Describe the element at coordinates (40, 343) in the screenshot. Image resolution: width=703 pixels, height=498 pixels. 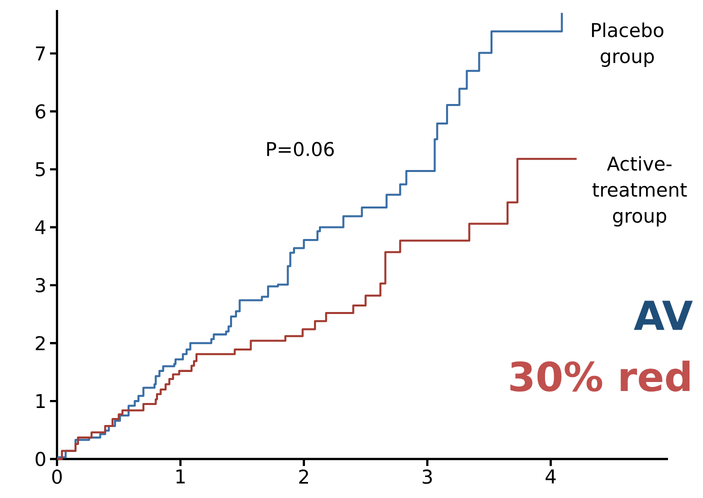
I see `y-tick-label: 2` at that location.